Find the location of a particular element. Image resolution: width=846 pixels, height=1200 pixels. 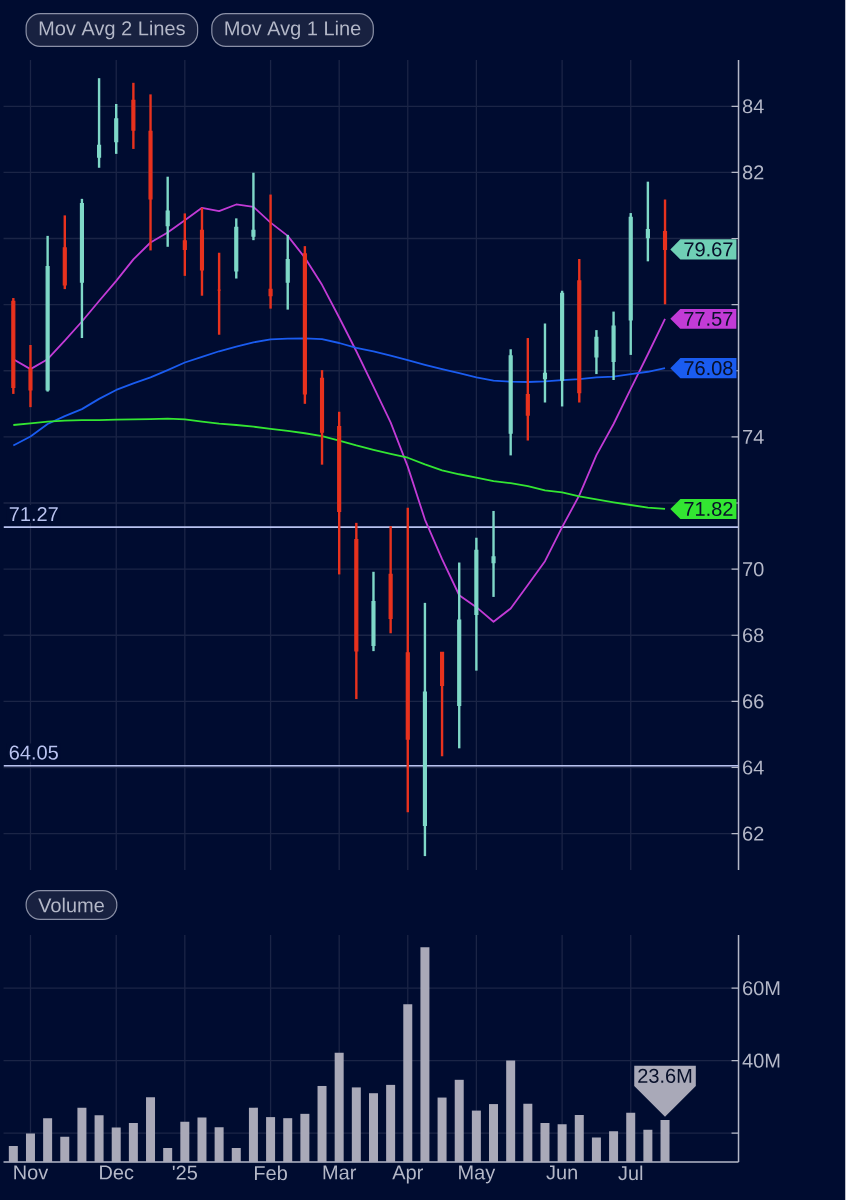

y-tick-label: 40M is located at coordinates (761, 1060).